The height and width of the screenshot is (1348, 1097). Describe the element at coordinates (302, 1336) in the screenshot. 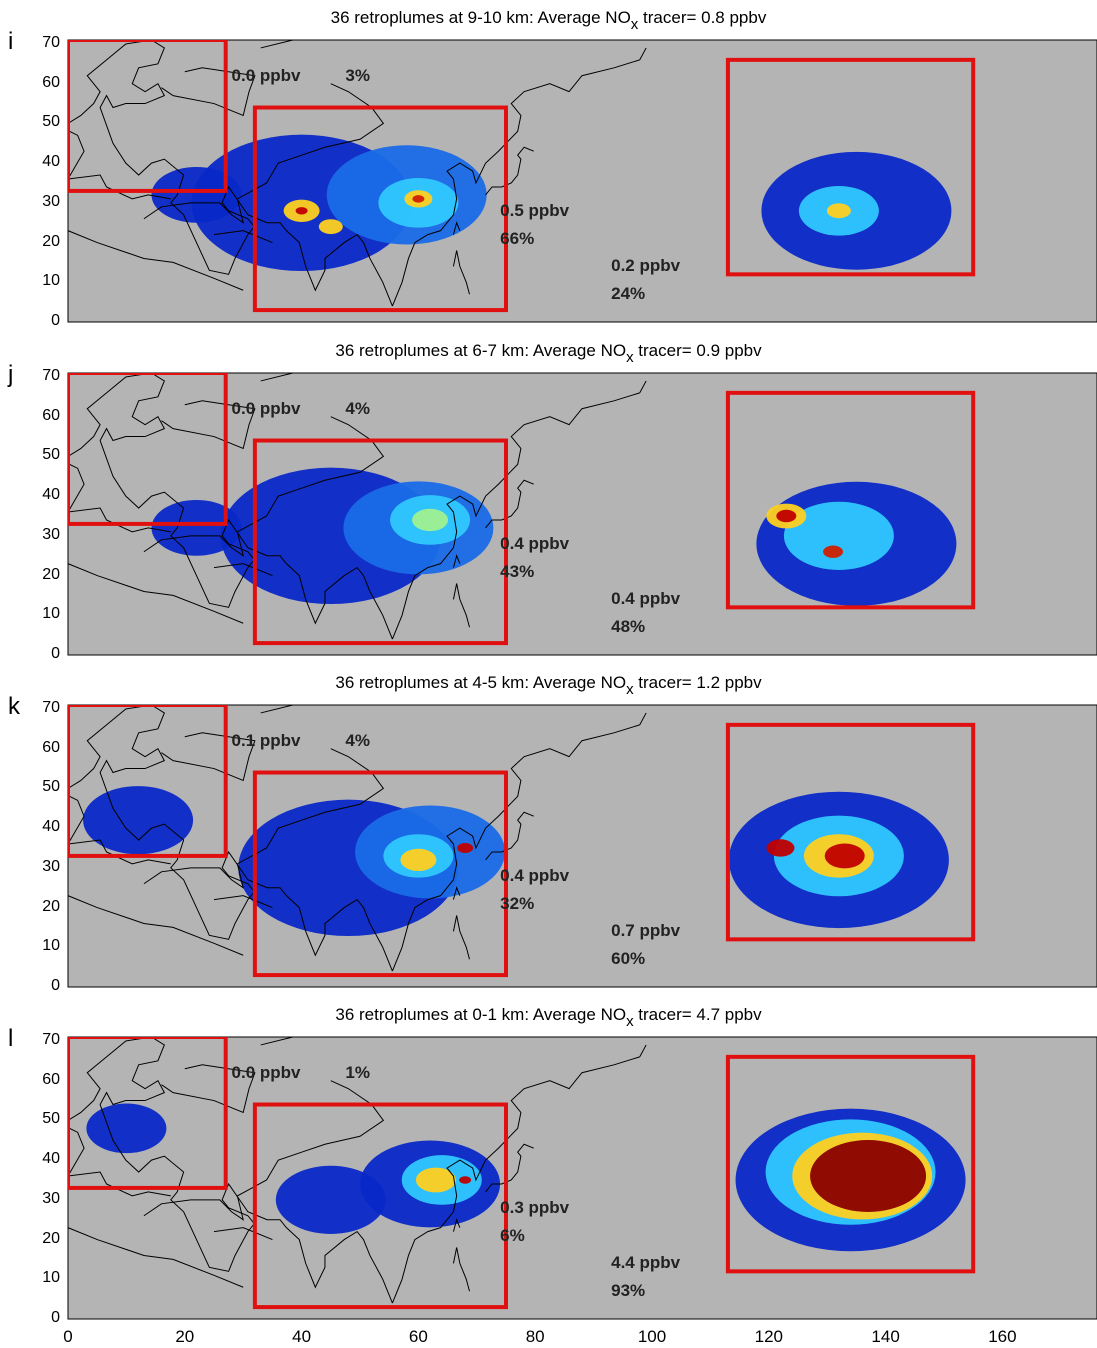

I see `x-tick-label: 40` at that location.